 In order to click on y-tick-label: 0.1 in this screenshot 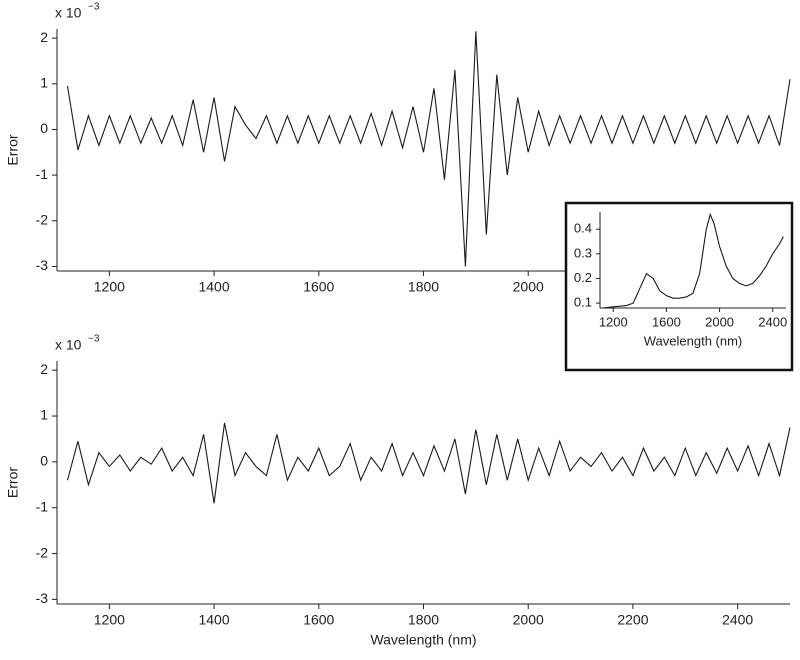, I will do `click(583, 302)`.